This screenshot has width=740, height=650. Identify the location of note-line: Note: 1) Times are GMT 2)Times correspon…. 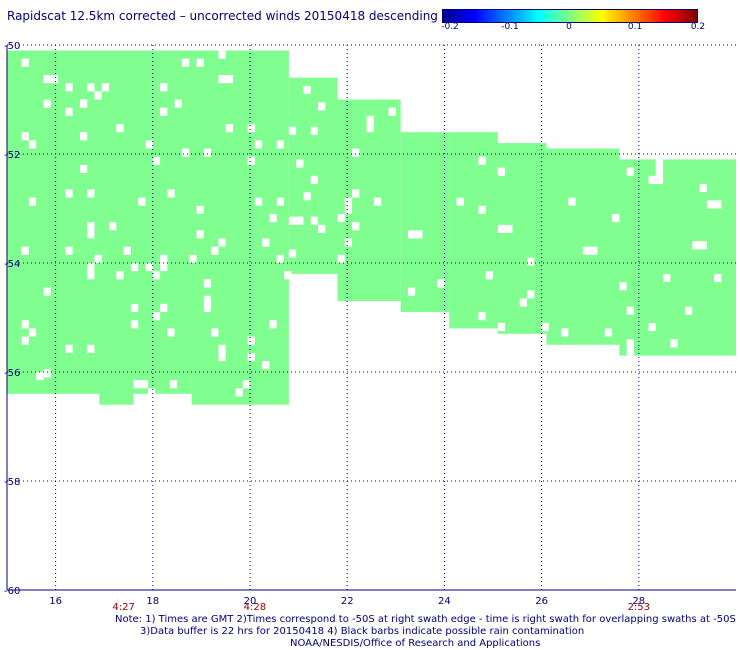
(425, 619).